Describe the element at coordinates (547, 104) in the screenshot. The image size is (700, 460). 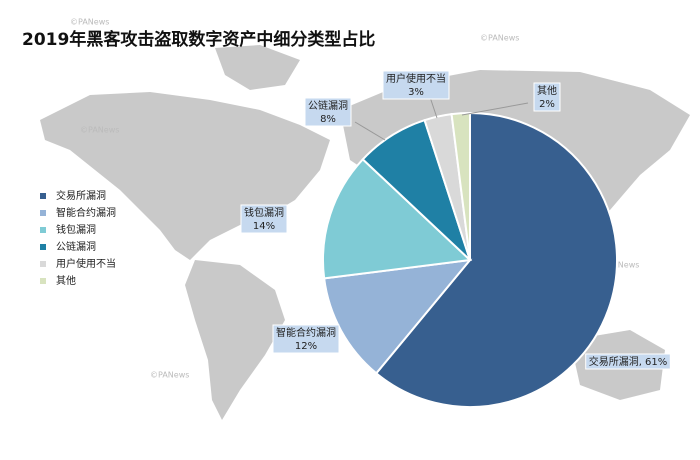
I see `data-label: 2%` at that location.